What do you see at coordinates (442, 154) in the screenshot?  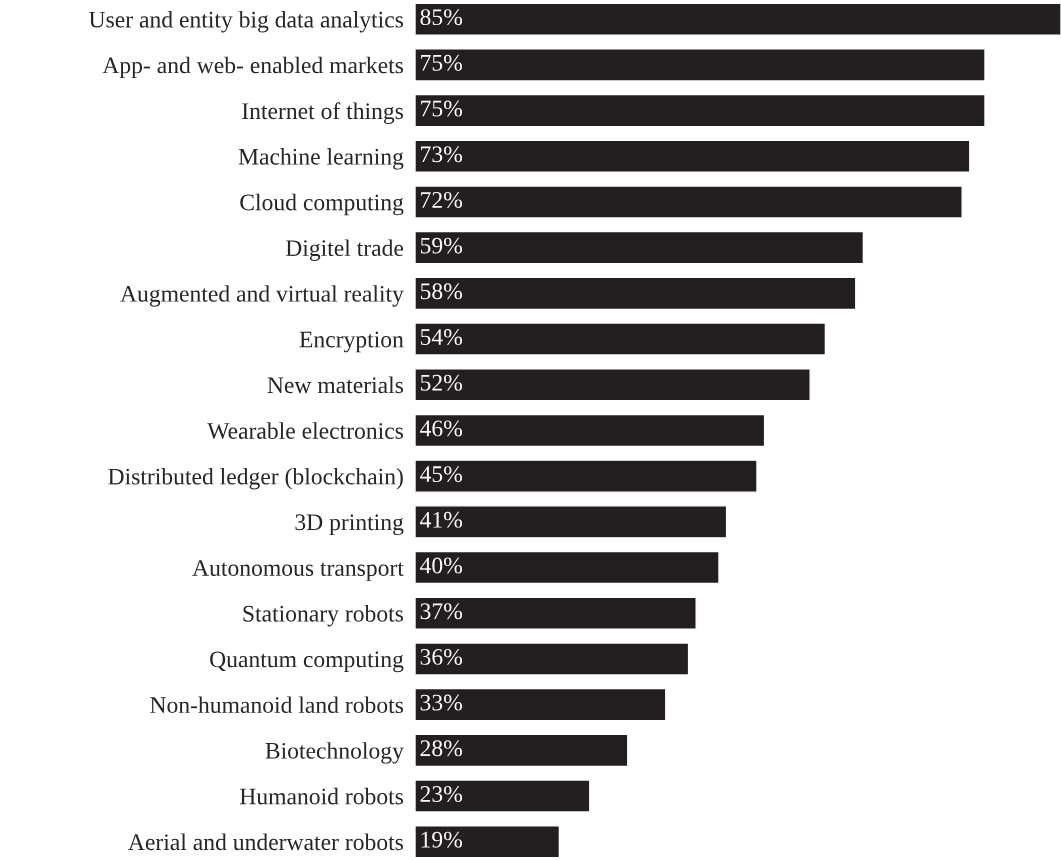 I see `data-label: 73%` at bounding box center [442, 154].